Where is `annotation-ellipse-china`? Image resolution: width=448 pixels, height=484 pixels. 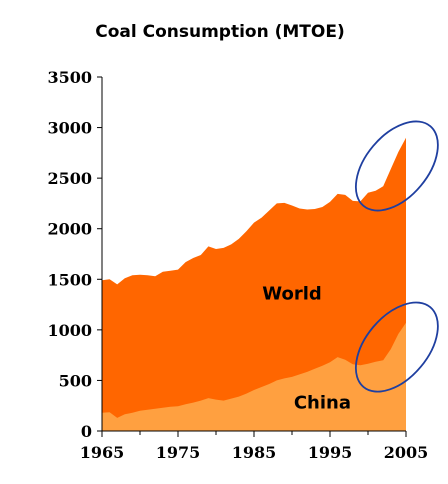
annotation-ellipse-china is located at coordinates (396, 347).